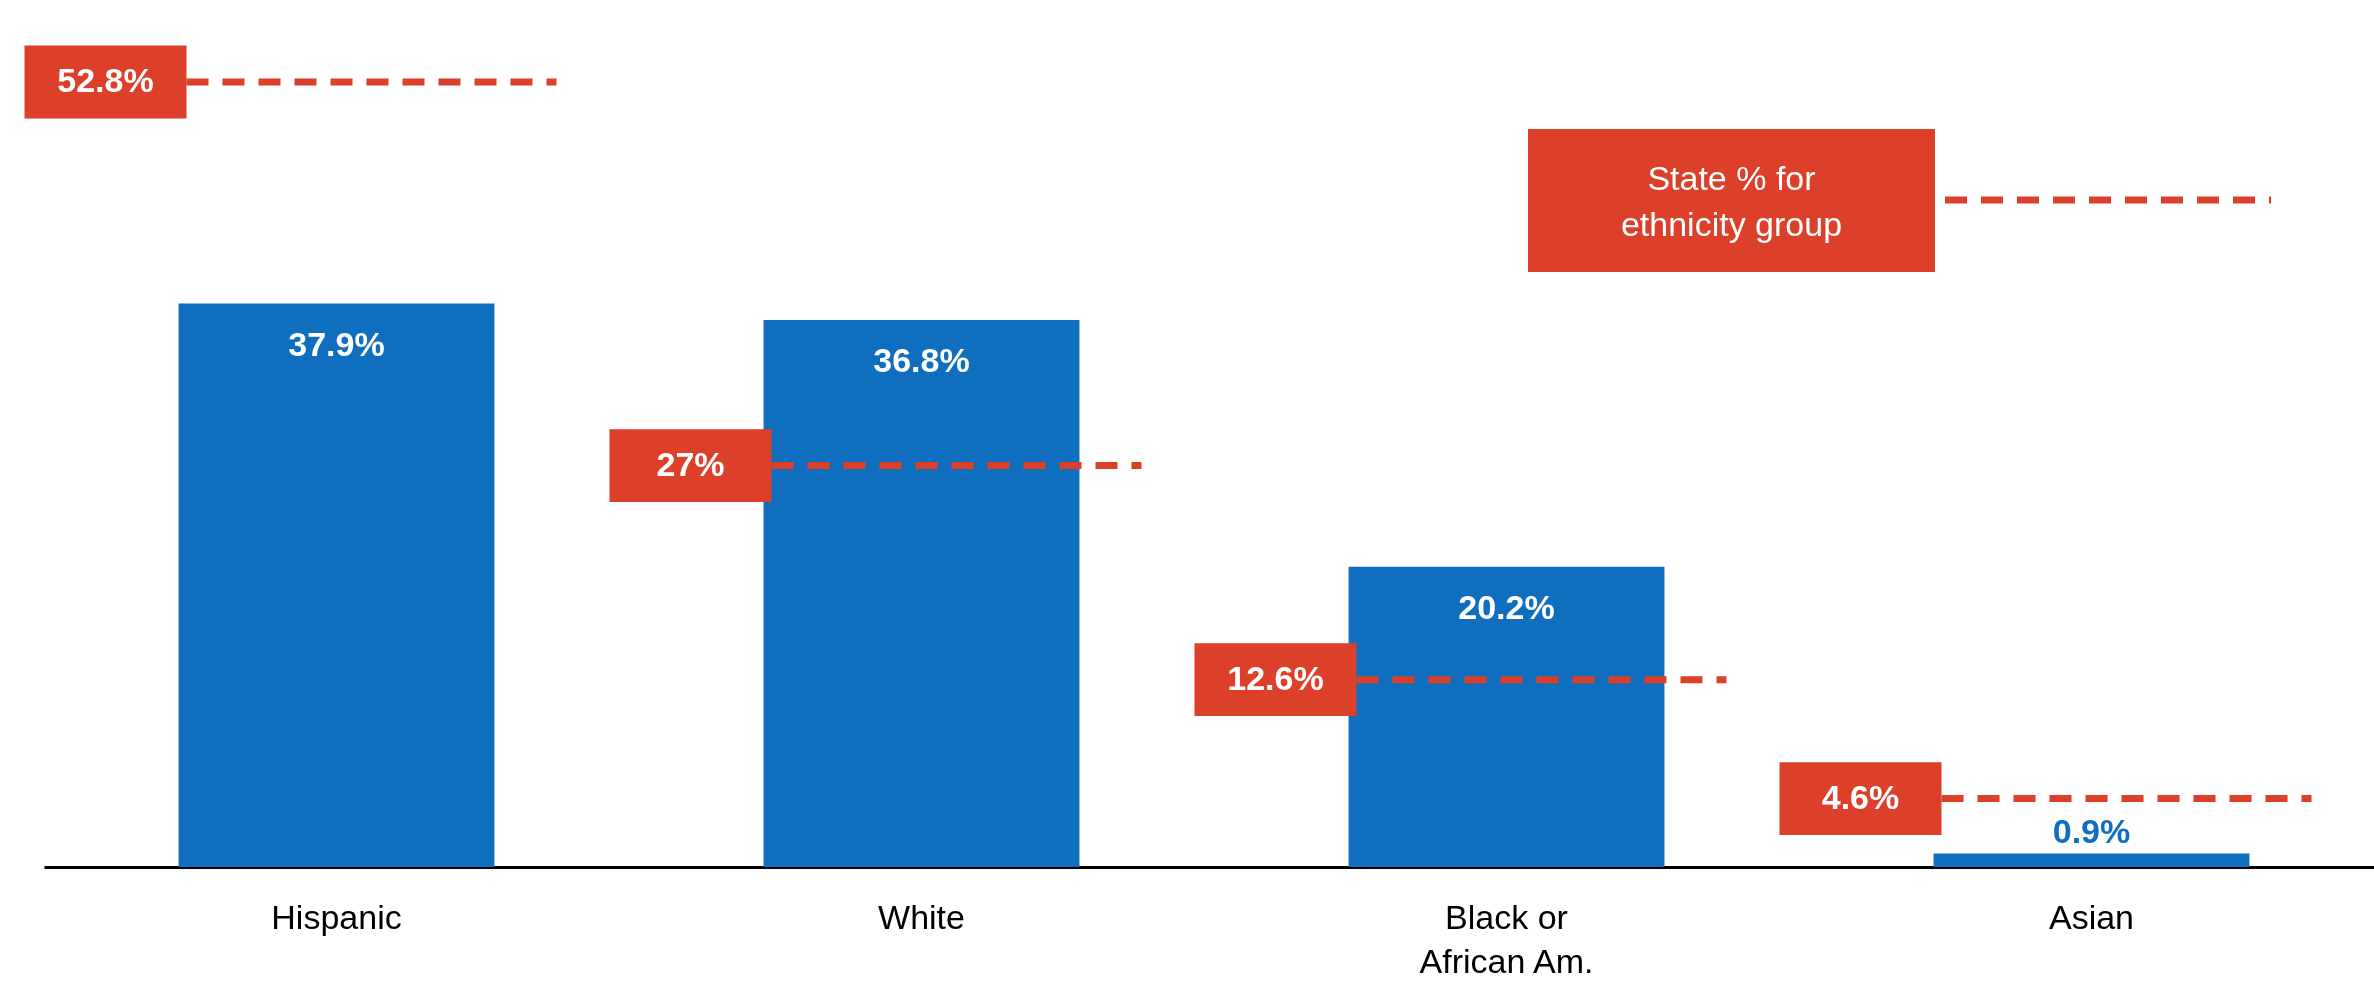  I want to click on data-label: 37.9%, so click(336, 343).